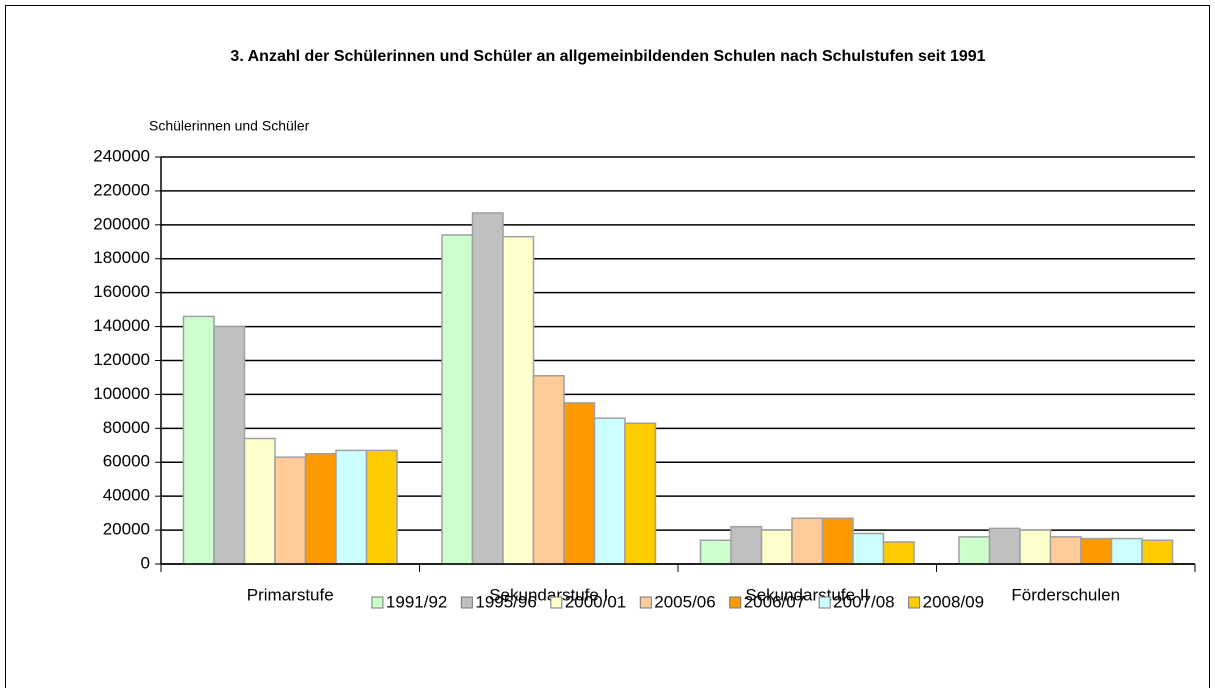 The image size is (1215, 688). What do you see at coordinates (126, 495) in the screenshot?
I see `y-tick-label: 40000` at bounding box center [126, 495].